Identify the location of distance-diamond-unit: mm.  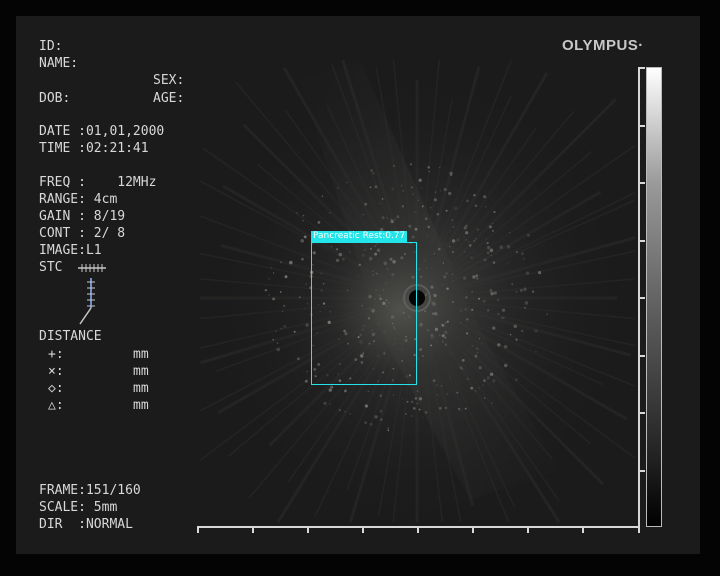
(141, 388).